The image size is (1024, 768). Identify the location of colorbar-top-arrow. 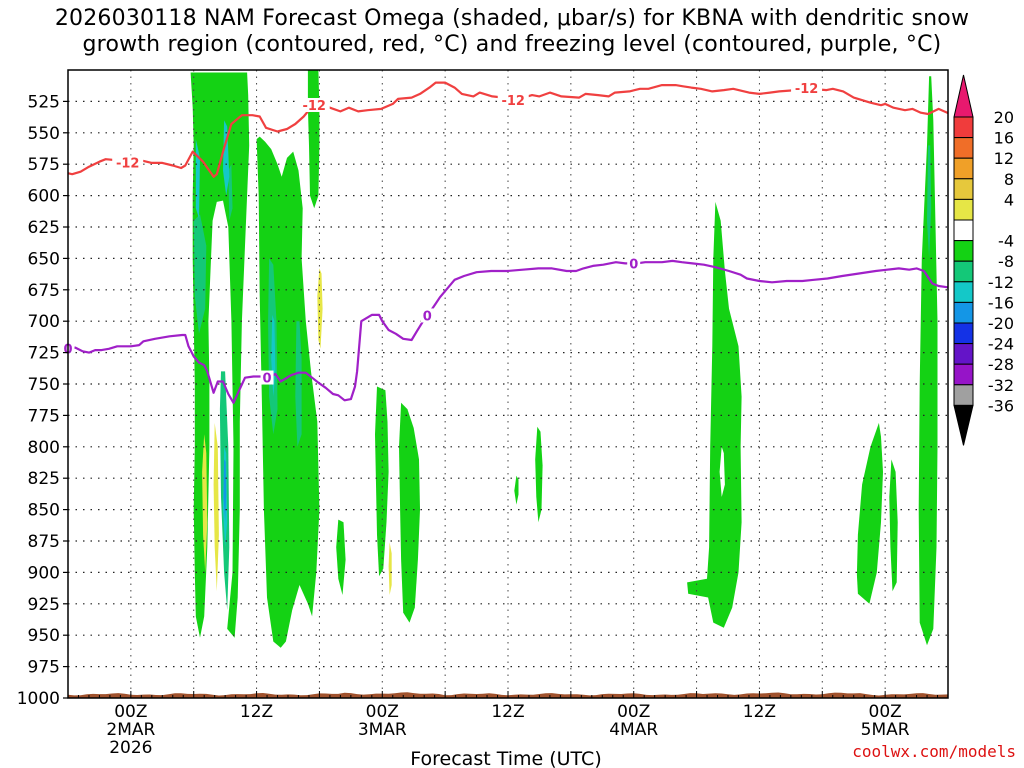
(963, 96).